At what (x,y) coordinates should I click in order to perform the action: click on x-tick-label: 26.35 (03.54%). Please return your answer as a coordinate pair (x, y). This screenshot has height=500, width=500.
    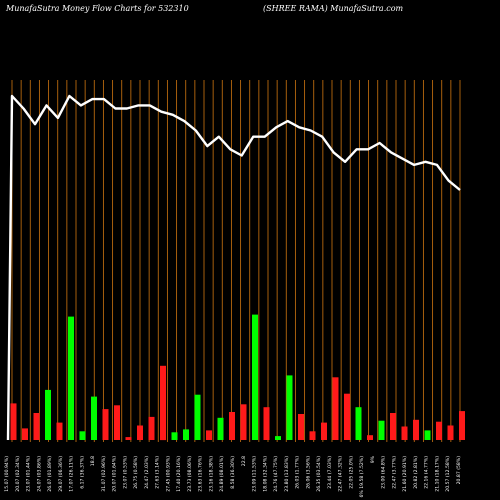
    Looking at the image, I should click on (319, 474).